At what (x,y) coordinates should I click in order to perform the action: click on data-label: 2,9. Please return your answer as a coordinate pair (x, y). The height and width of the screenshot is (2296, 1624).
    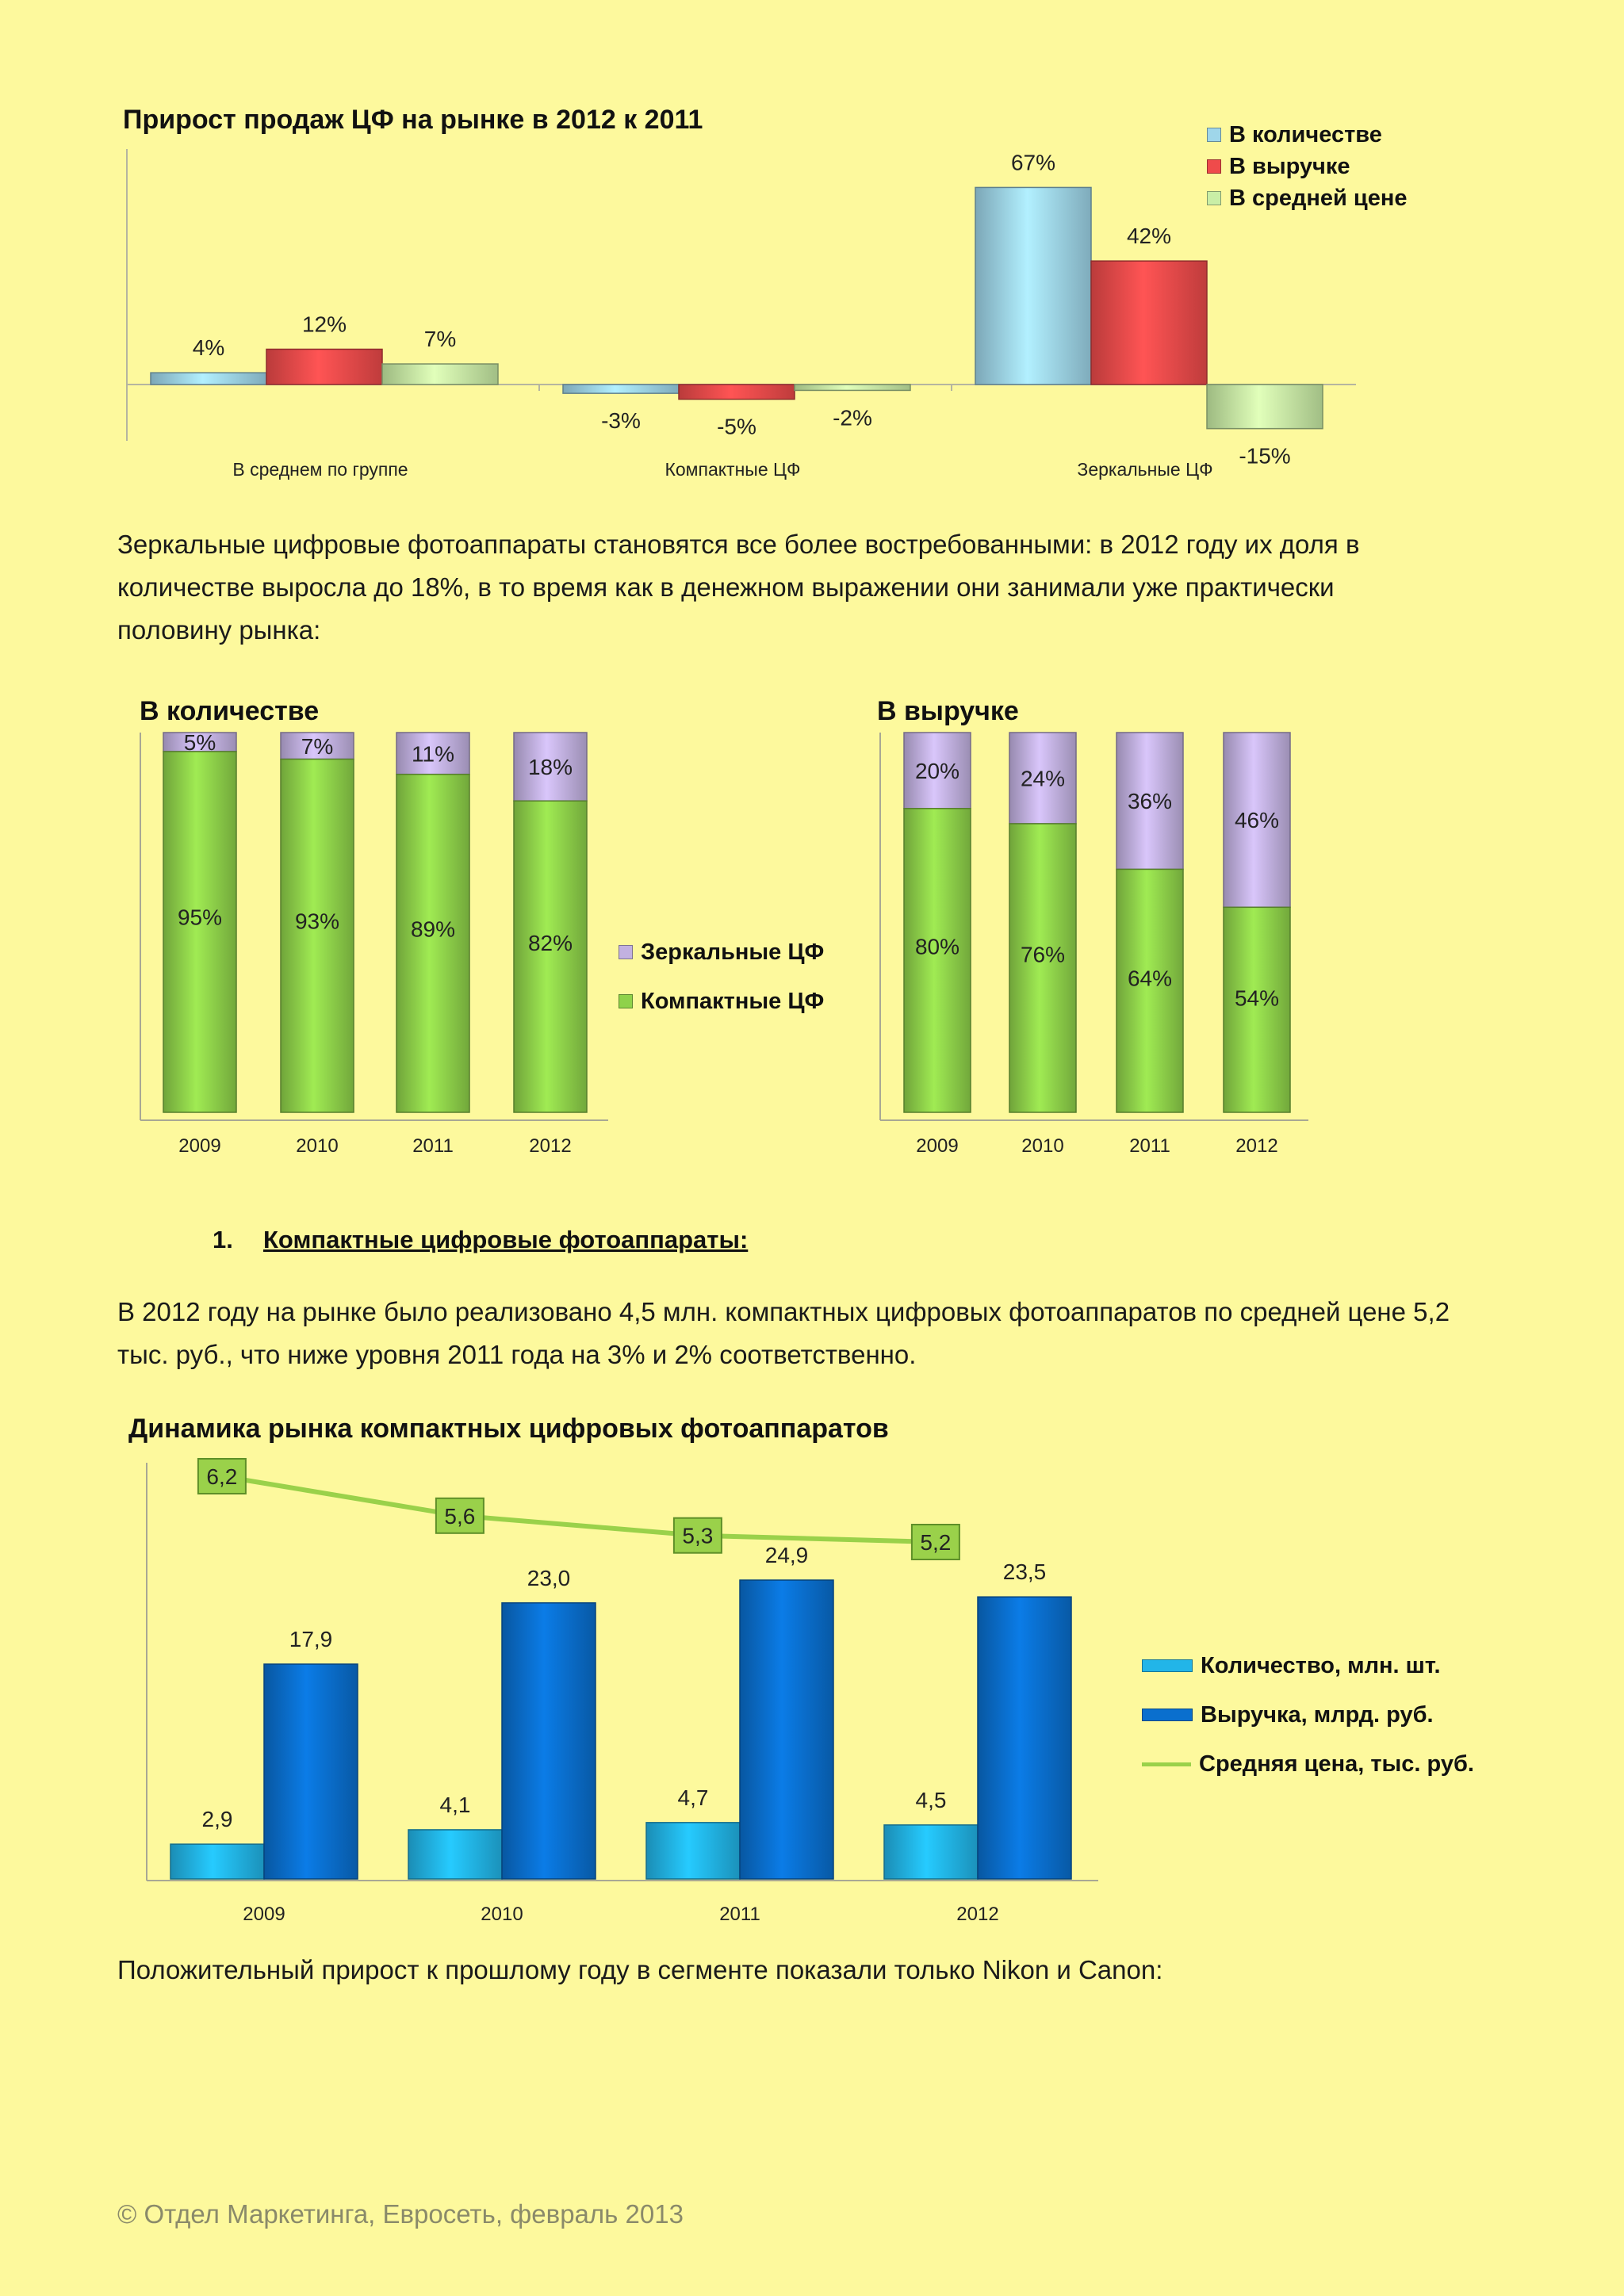
    Looking at the image, I should click on (217, 1819).